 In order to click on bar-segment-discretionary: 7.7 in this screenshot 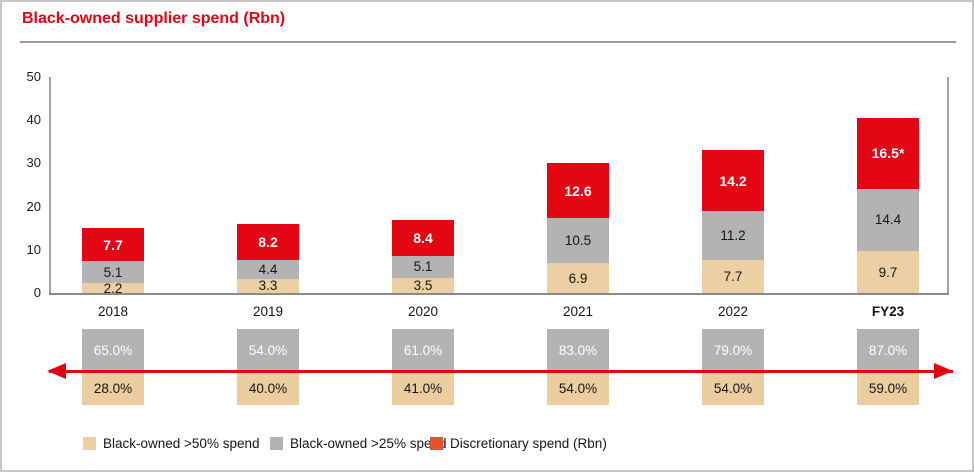, I will do `click(113, 245)`.